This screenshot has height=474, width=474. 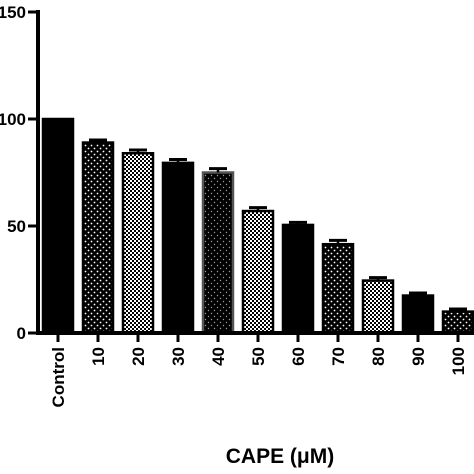 What do you see at coordinates (255, 369) in the screenshot?
I see `x-axis: Control1020304050607080901001` at bounding box center [255, 369].